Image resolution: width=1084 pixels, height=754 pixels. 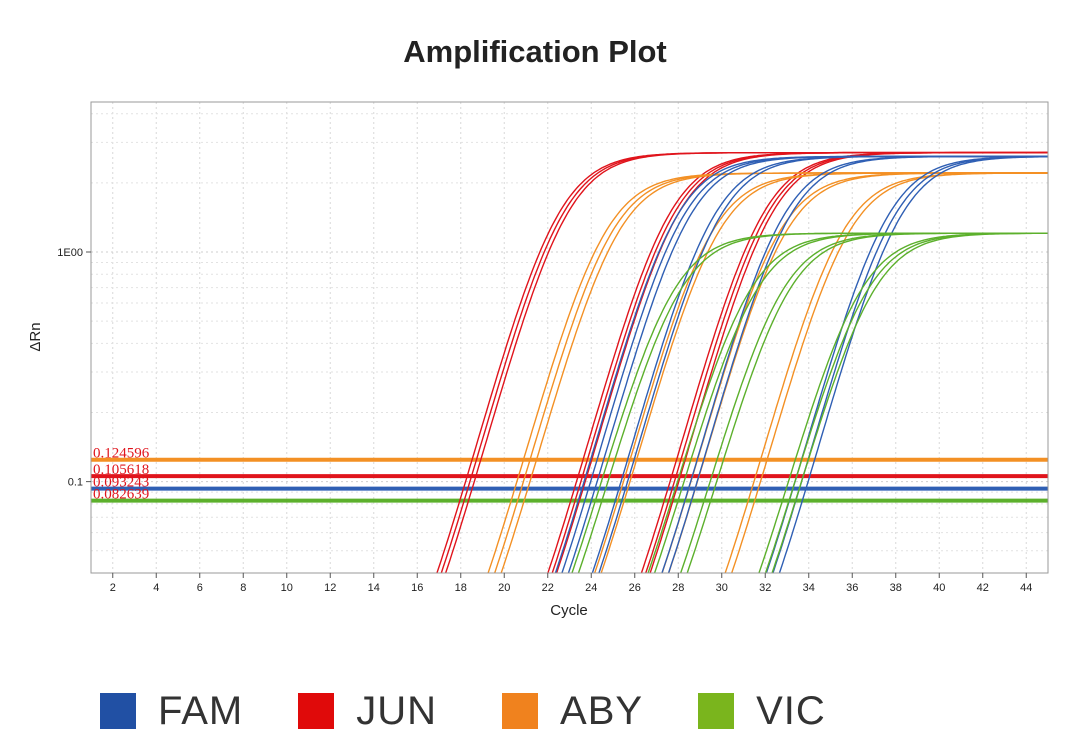 I want to click on x-tick-label-4: 4, so click(x=156, y=588).